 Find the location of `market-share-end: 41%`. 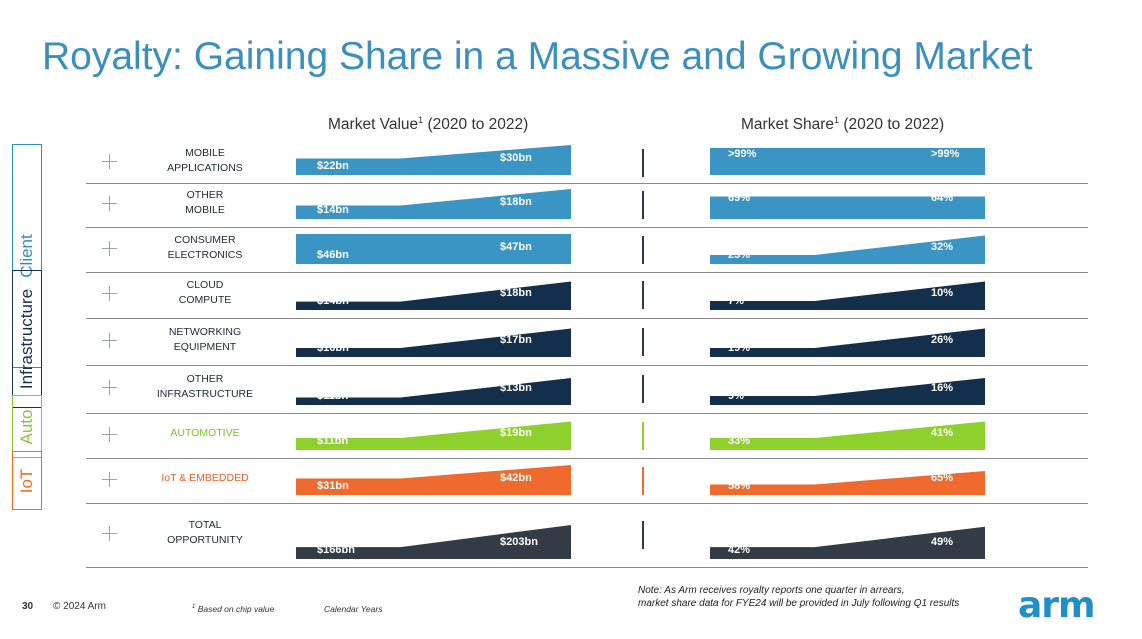

market-share-end: 41% is located at coordinates (942, 433).